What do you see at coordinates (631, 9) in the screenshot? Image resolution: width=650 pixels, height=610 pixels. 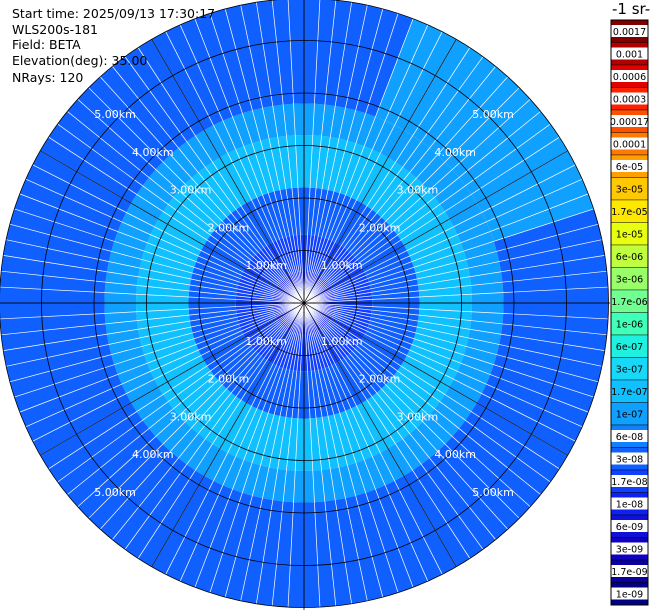 I see `colorbar-unit-label: -1 sr-` at bounding box center [631, 9].